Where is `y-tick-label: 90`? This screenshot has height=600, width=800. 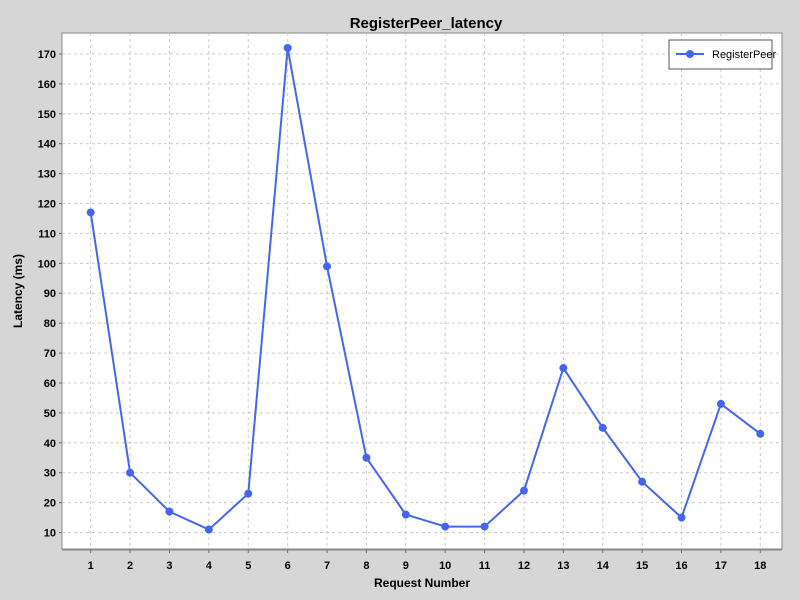
y-tick-label: 90 is located at coordinates (50, 294).